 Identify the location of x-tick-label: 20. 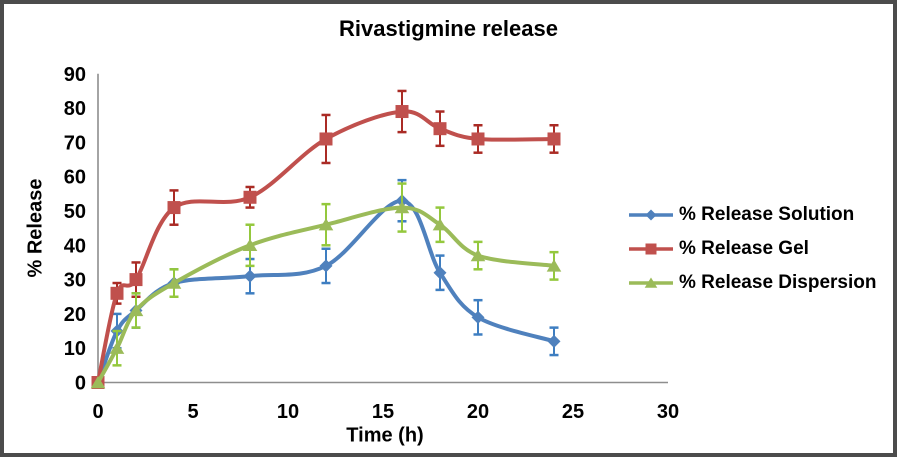
(478, 412).